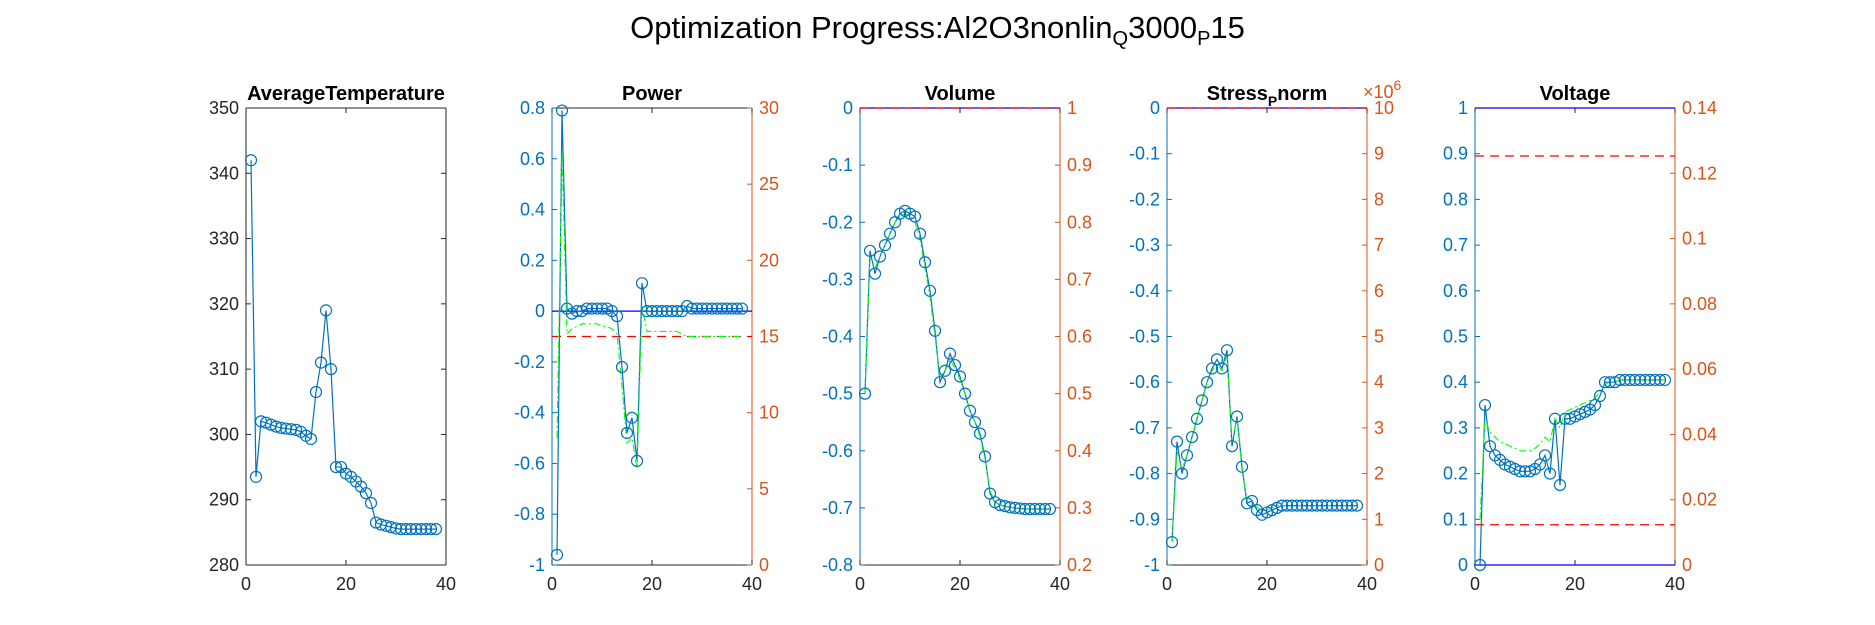 Image resolution: width=1875 pixels, height=625 pixels. I want to click on y-tick-label: 0.3, so click(1455, 428).